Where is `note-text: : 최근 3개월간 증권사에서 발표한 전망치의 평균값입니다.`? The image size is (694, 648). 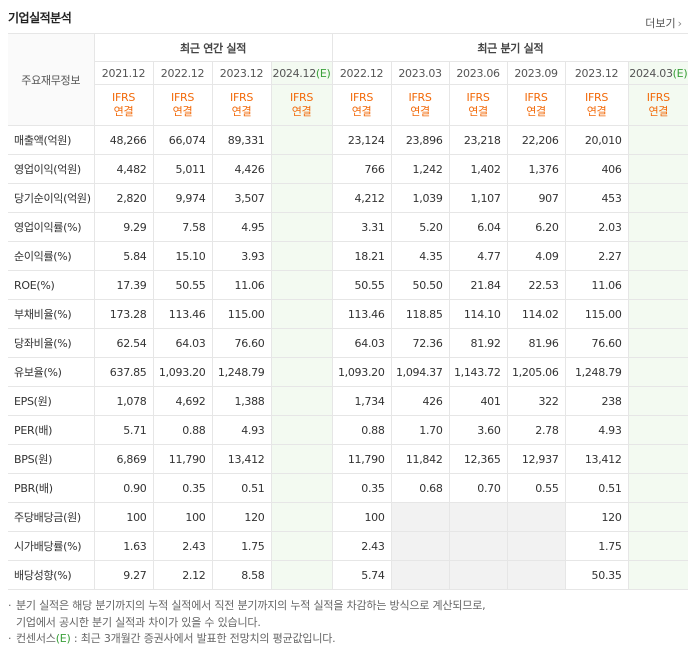 note-text: : 최근 3개월간 증권사에서 발표한 전망치의 평균값입니다. is located at coordinates (203, 638).